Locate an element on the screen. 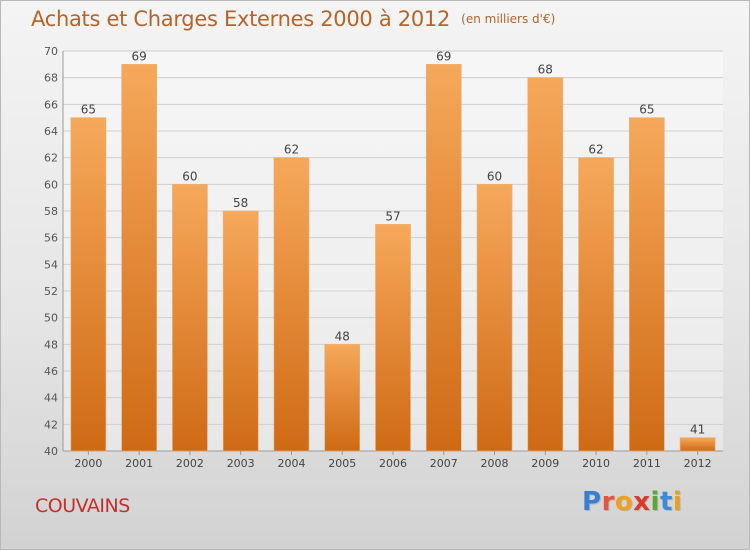  y-tick-label: 60 is located at coordinates (51, 184).